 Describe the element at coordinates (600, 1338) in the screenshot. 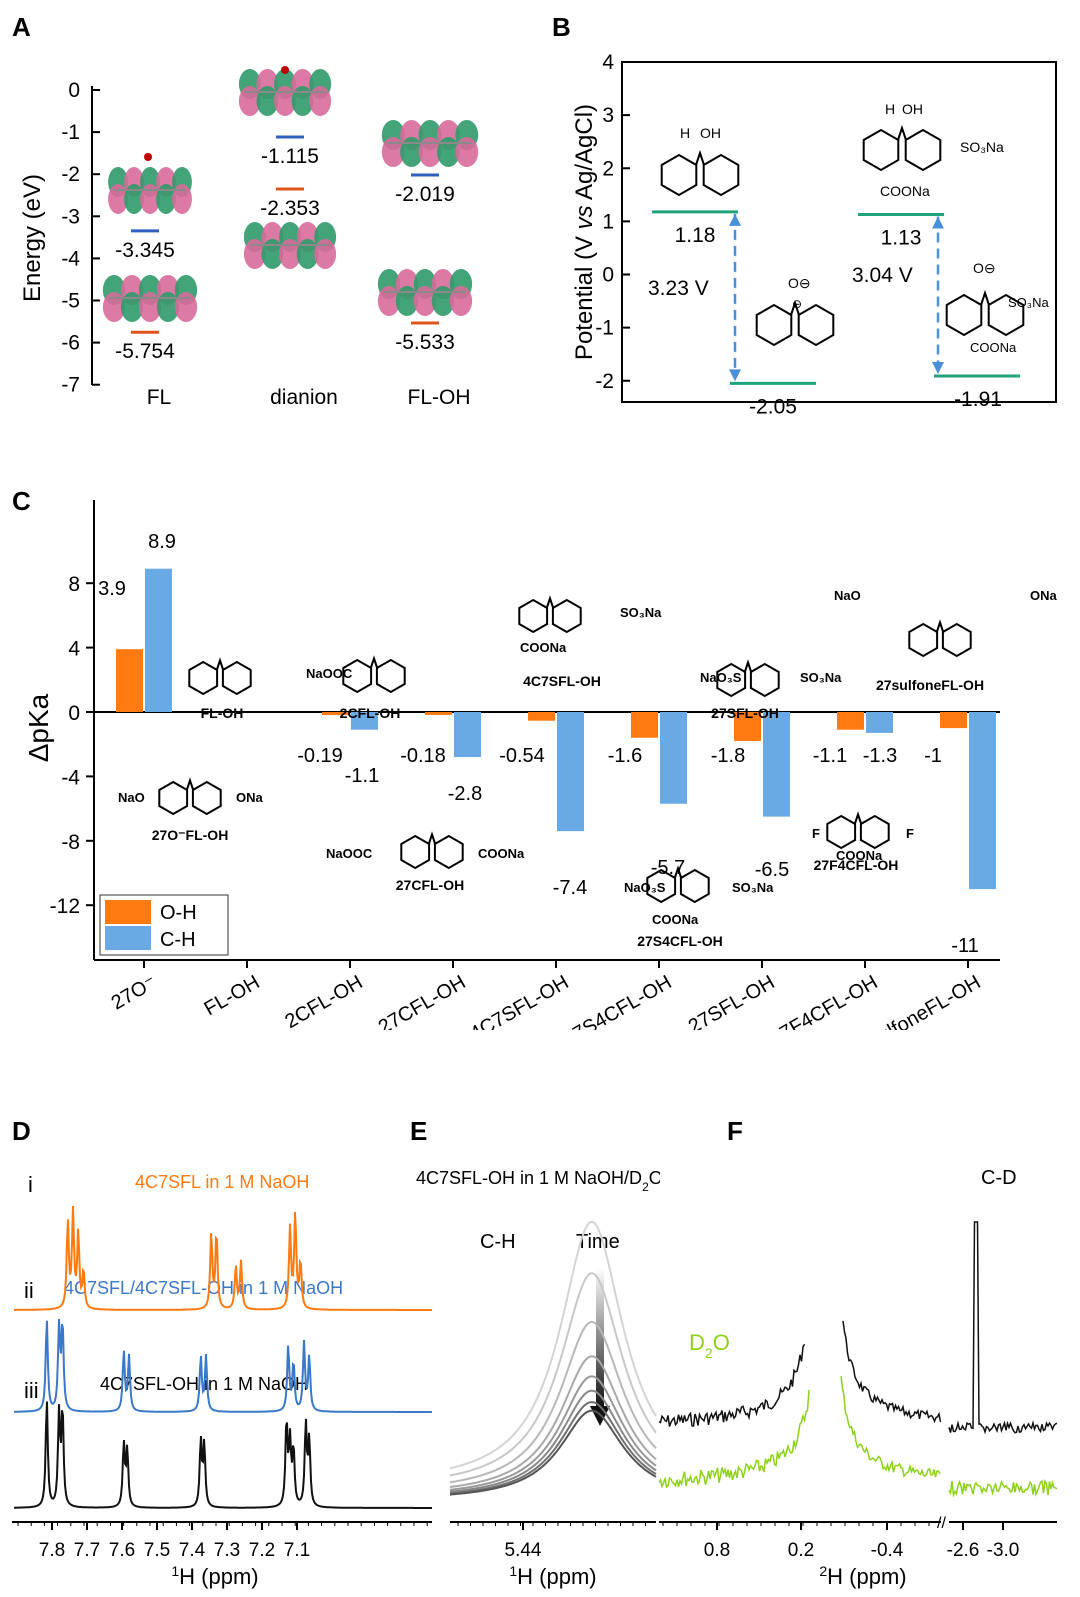

I see `time-arrow` at that location.